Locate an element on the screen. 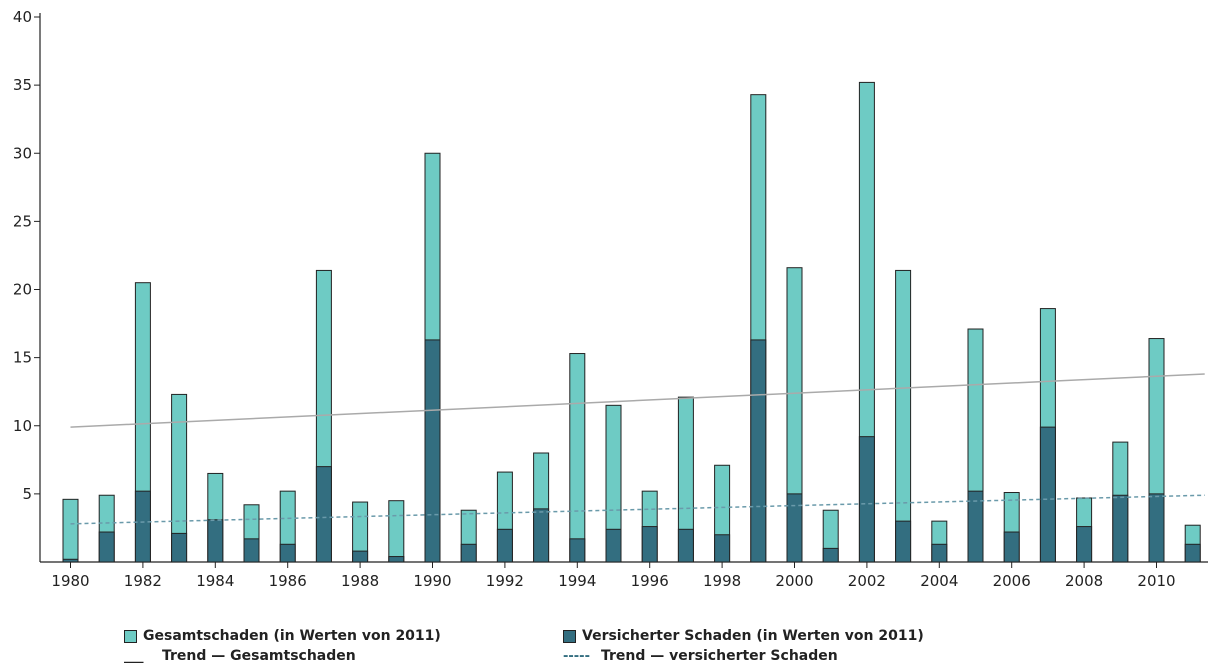 The width and height of the screenshot is (1215, 671). x-tick-label: 2010 is located at coordinates (1156, 581).